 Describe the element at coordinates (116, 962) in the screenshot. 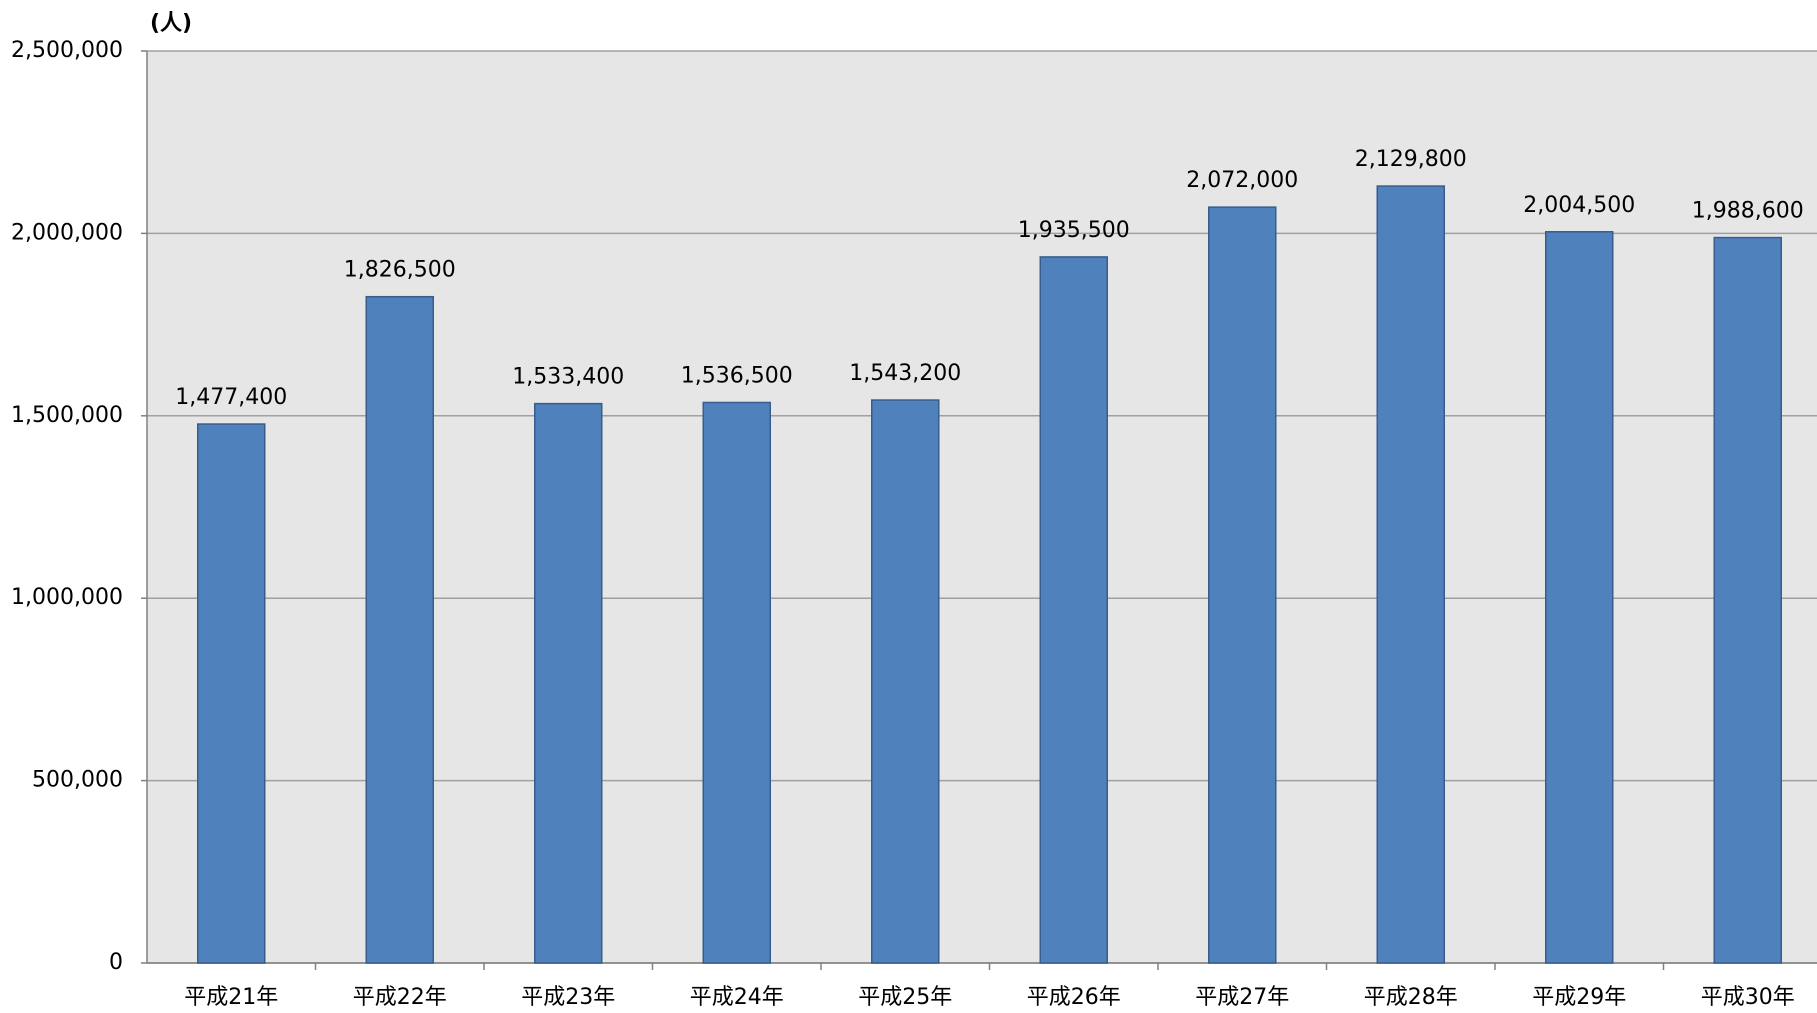

I see `y-tick-label: 0` at that location.